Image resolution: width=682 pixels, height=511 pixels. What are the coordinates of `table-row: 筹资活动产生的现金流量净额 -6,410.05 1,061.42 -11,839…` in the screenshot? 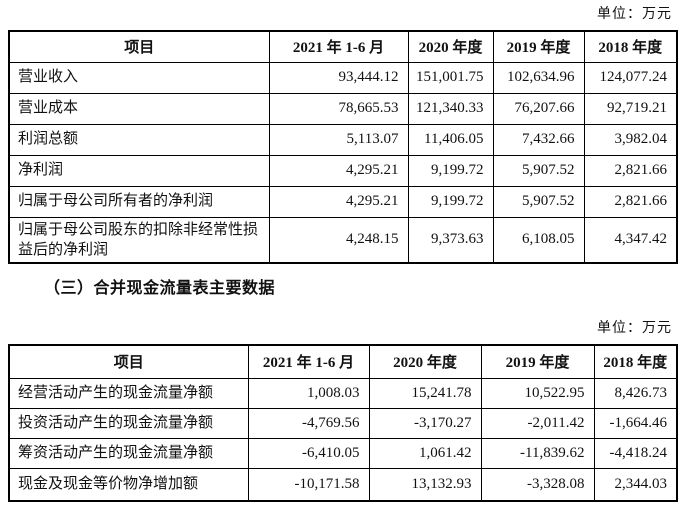 It's located at (343, 453).